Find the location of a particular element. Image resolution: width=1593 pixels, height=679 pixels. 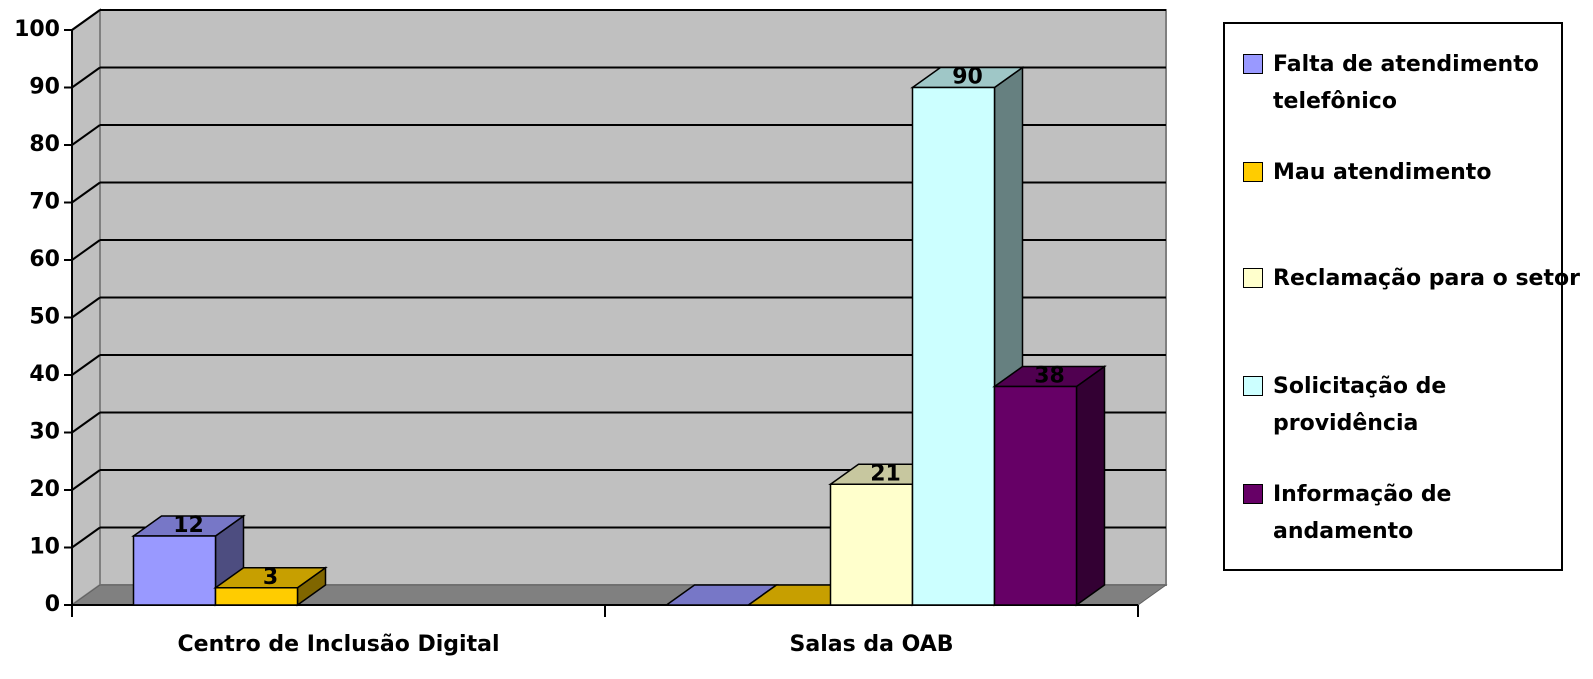

y-tick-label: 40 is located at coordinates (44, 374).